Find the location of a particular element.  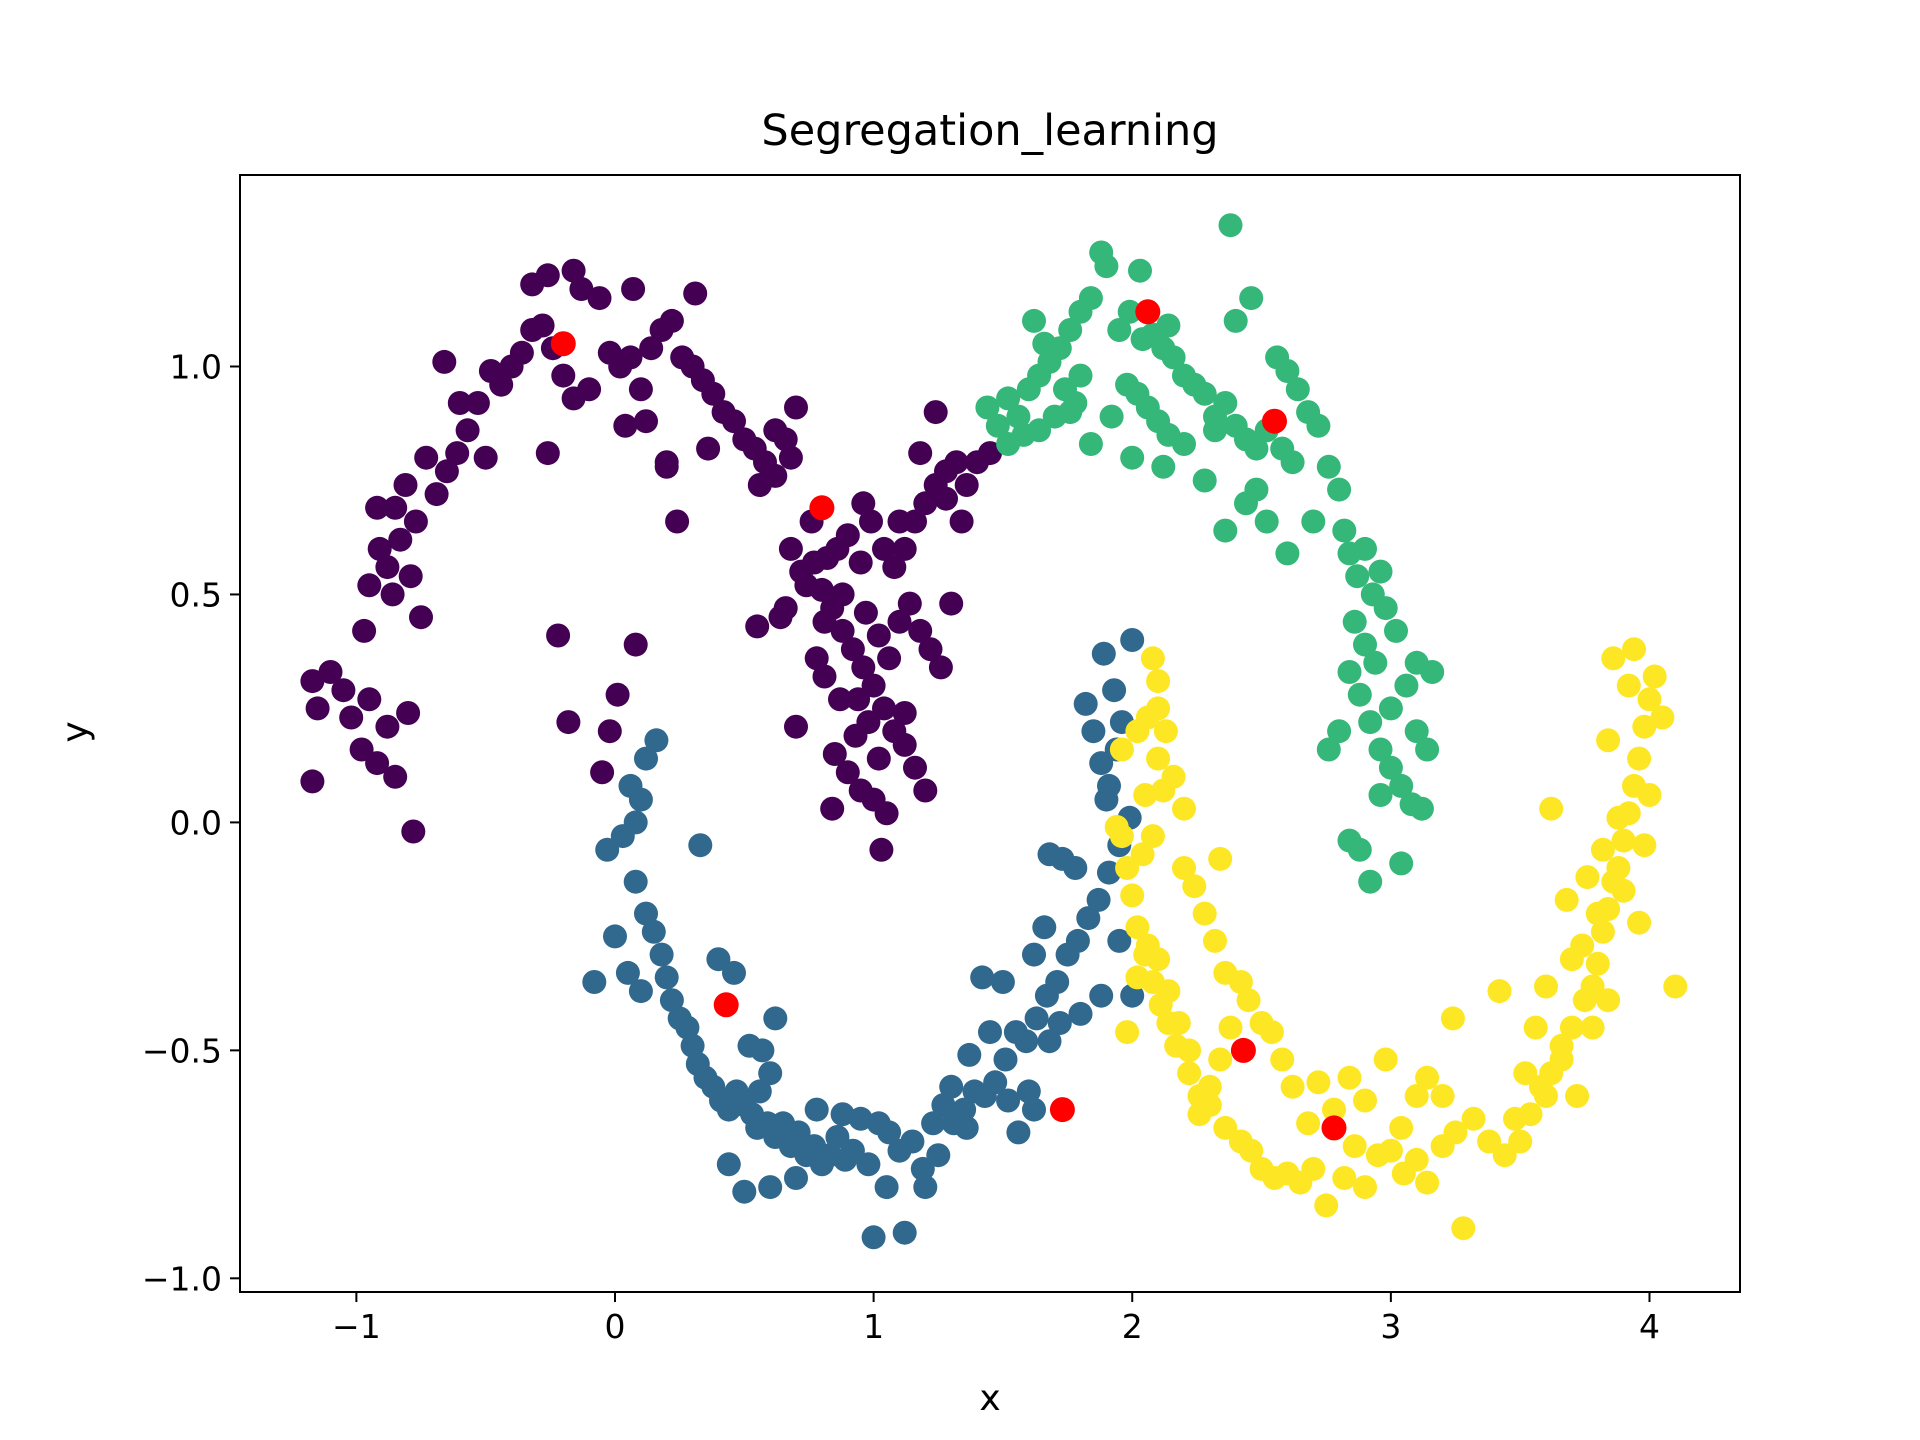

y-tick-label: 1.0 is located at coordinates (196, 366).